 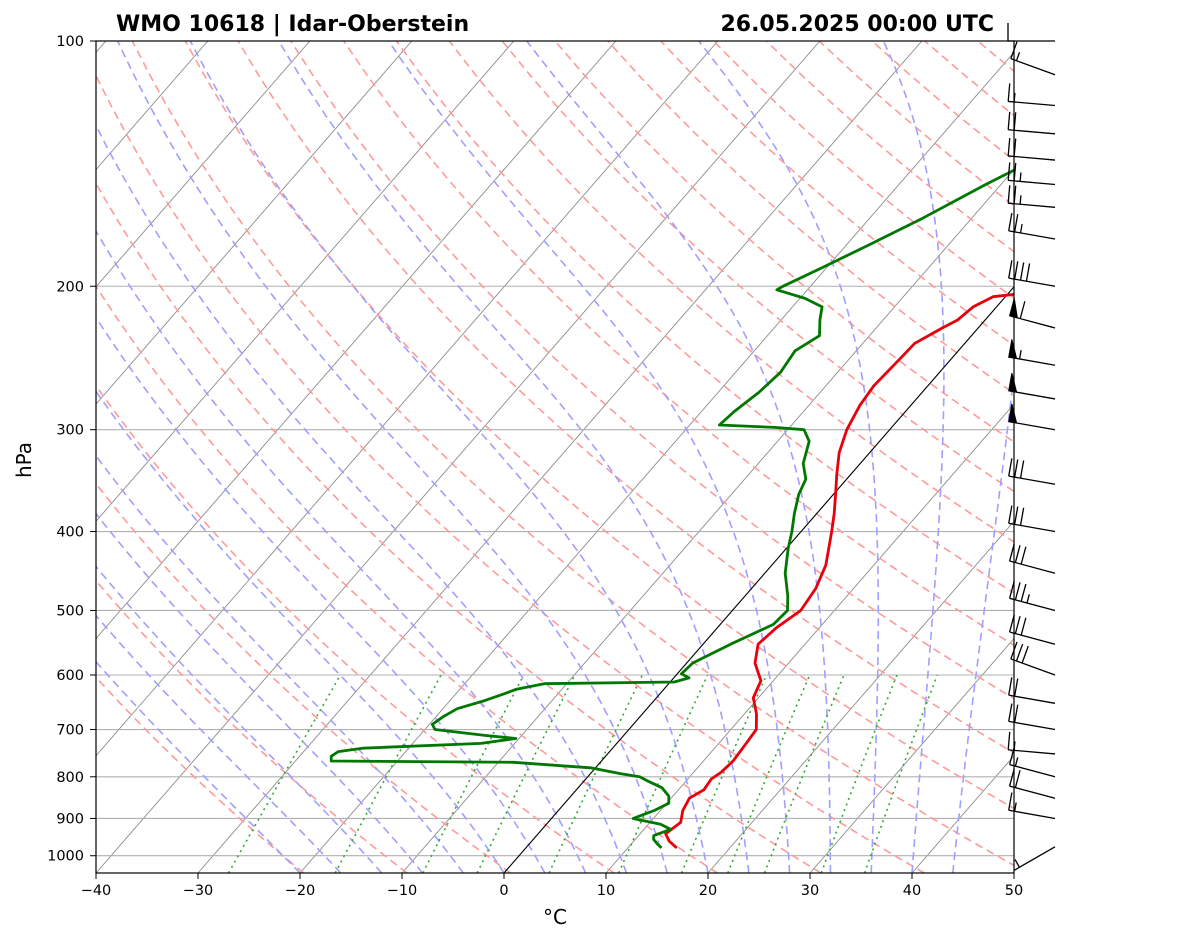 I want to click on chart-title-right: 26.05.2025 00:00 UTC, so click(x=857, y=24).